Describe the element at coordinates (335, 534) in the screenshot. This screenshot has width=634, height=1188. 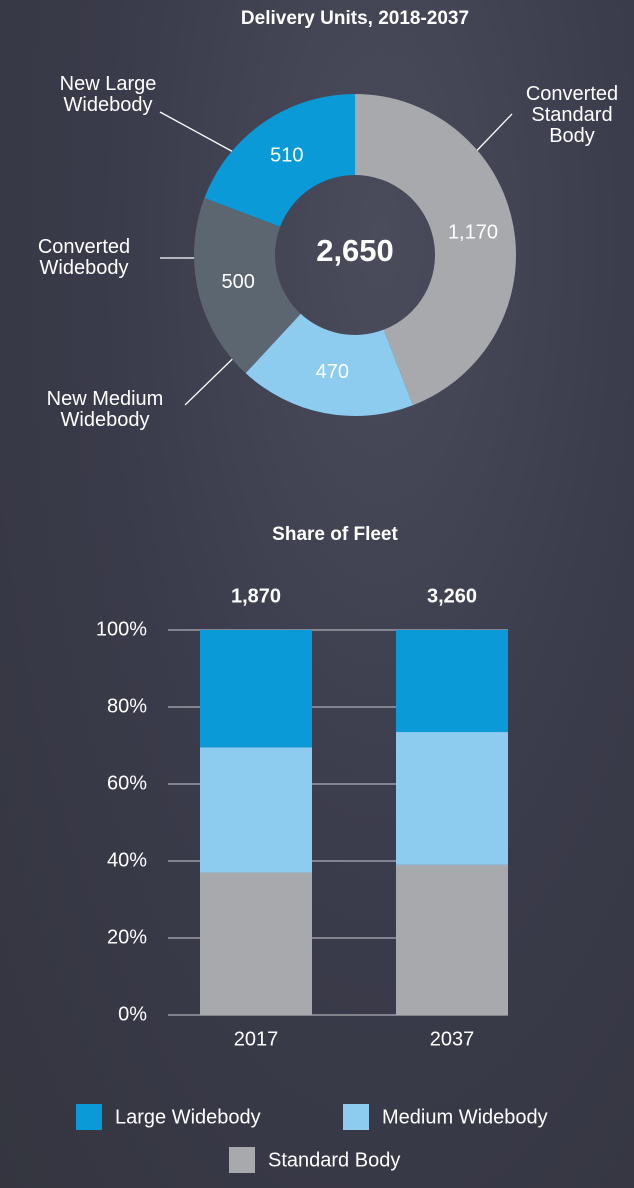
I see `bar-title: Share of Fleet` at that location.